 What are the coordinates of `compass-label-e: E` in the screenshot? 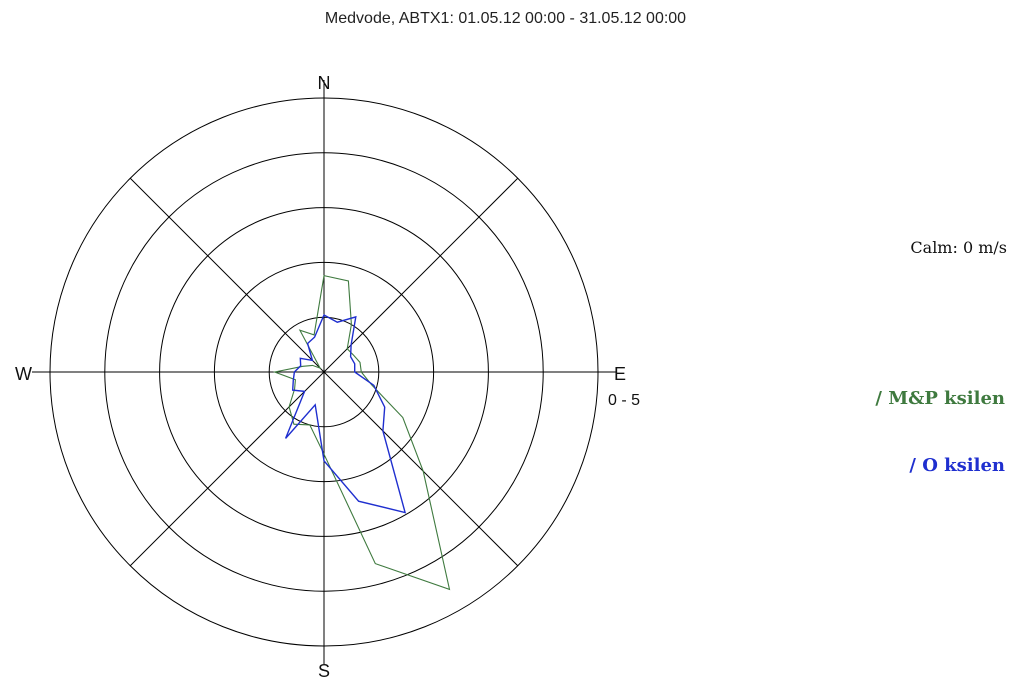 It's located at (620, 374).